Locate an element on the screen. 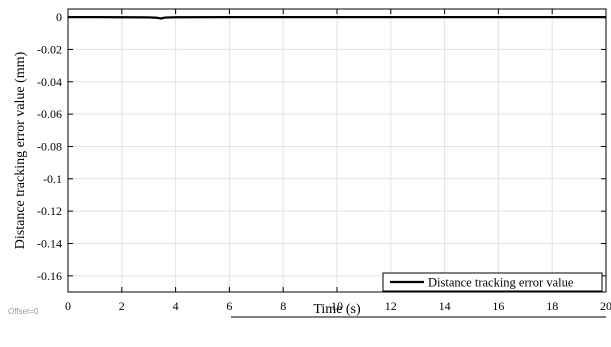 Image resolution: width=611 pixels, height=347 pixels. x-axis-label: Time (s) is located at coordinates (337, 309).